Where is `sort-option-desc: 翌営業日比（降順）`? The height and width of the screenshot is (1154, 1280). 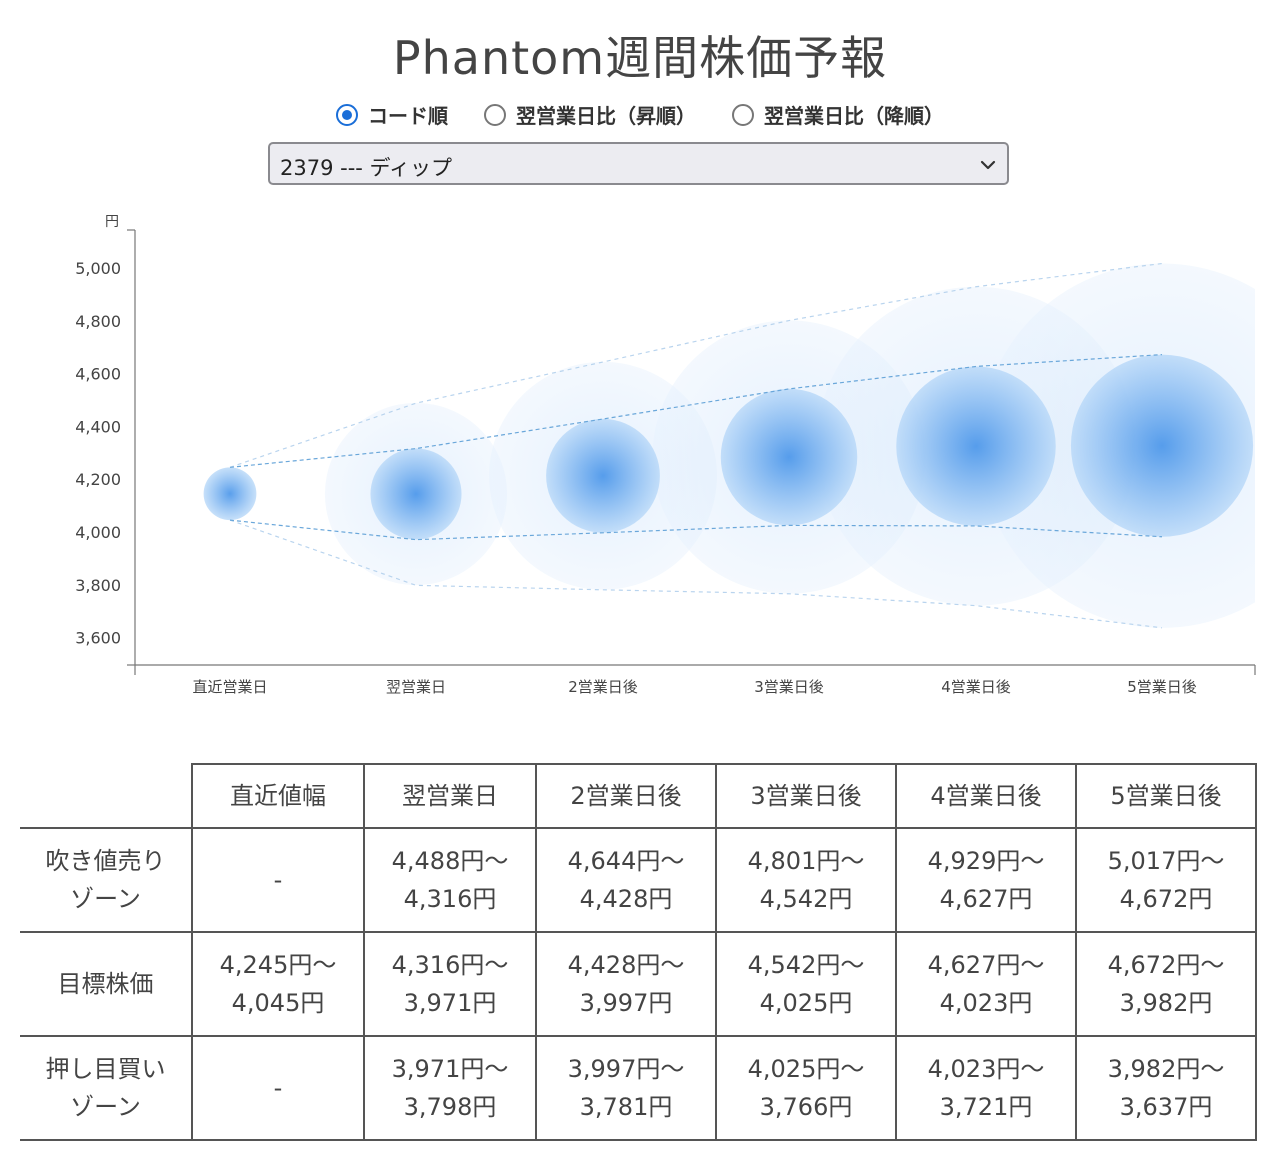
sort-option-desc: 翌営業日比（降順） is located at coordinates (838, 114).